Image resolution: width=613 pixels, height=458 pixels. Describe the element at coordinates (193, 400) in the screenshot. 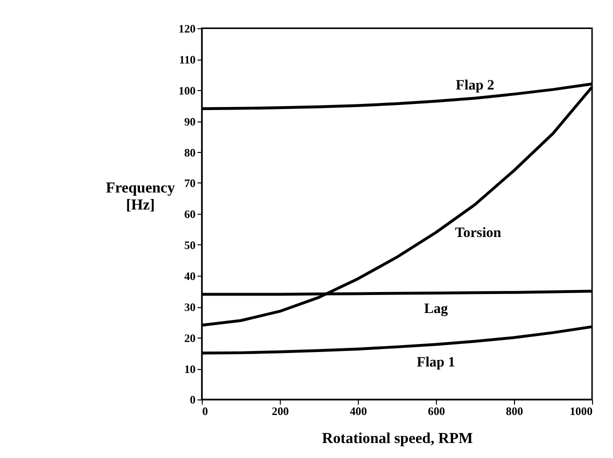

I see `y-tick-label: 0` at that location.